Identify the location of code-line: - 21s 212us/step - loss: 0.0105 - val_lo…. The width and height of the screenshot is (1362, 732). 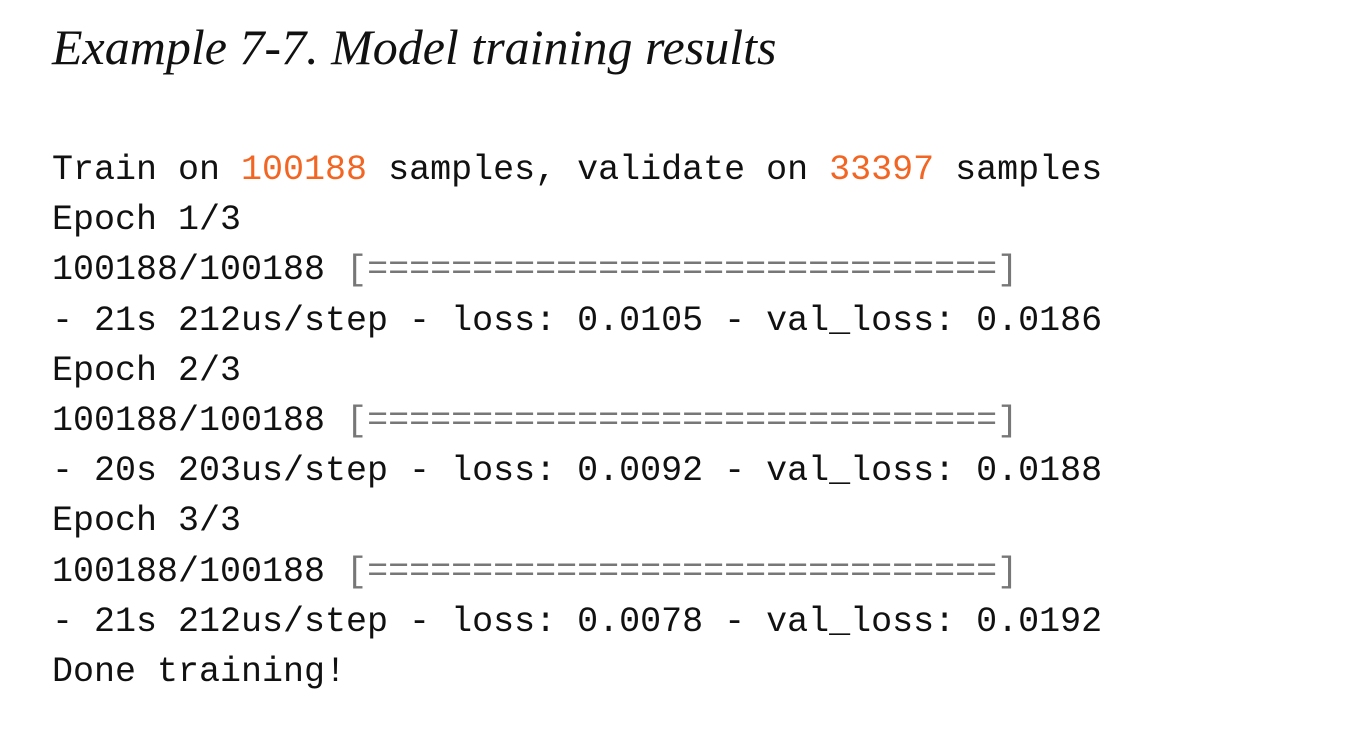
(577, 321).